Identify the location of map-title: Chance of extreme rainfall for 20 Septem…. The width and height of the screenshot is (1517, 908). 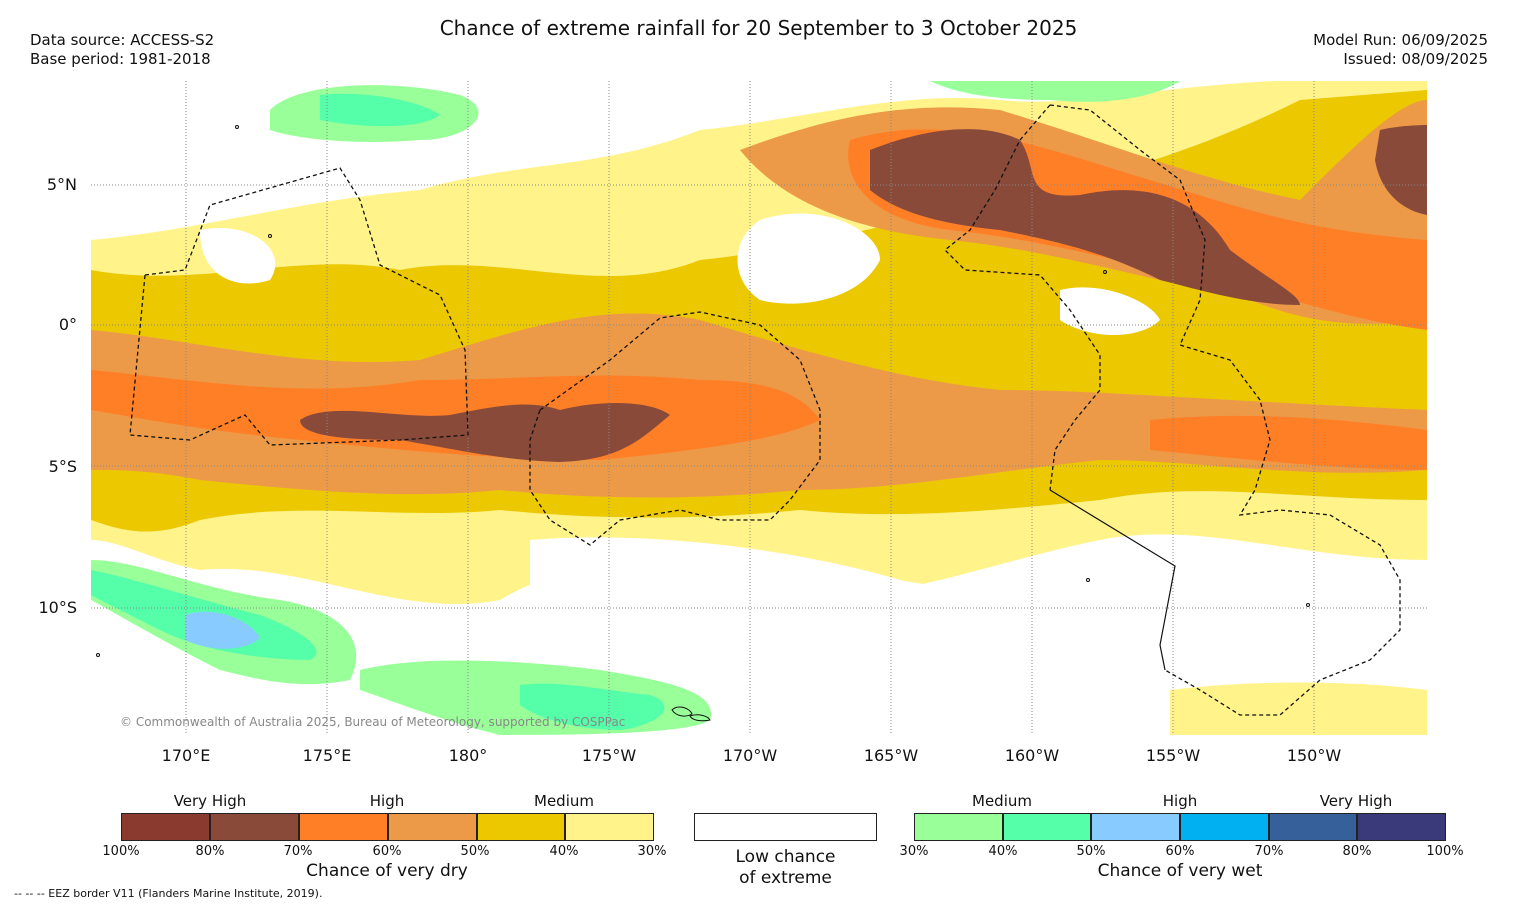
(758, 28).